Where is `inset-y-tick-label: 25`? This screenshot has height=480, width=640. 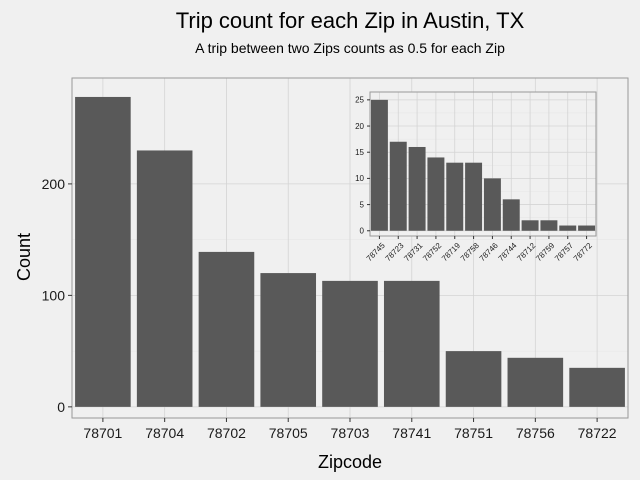
inset-y-tick-label: 25 is located at coordinates (359, 100).